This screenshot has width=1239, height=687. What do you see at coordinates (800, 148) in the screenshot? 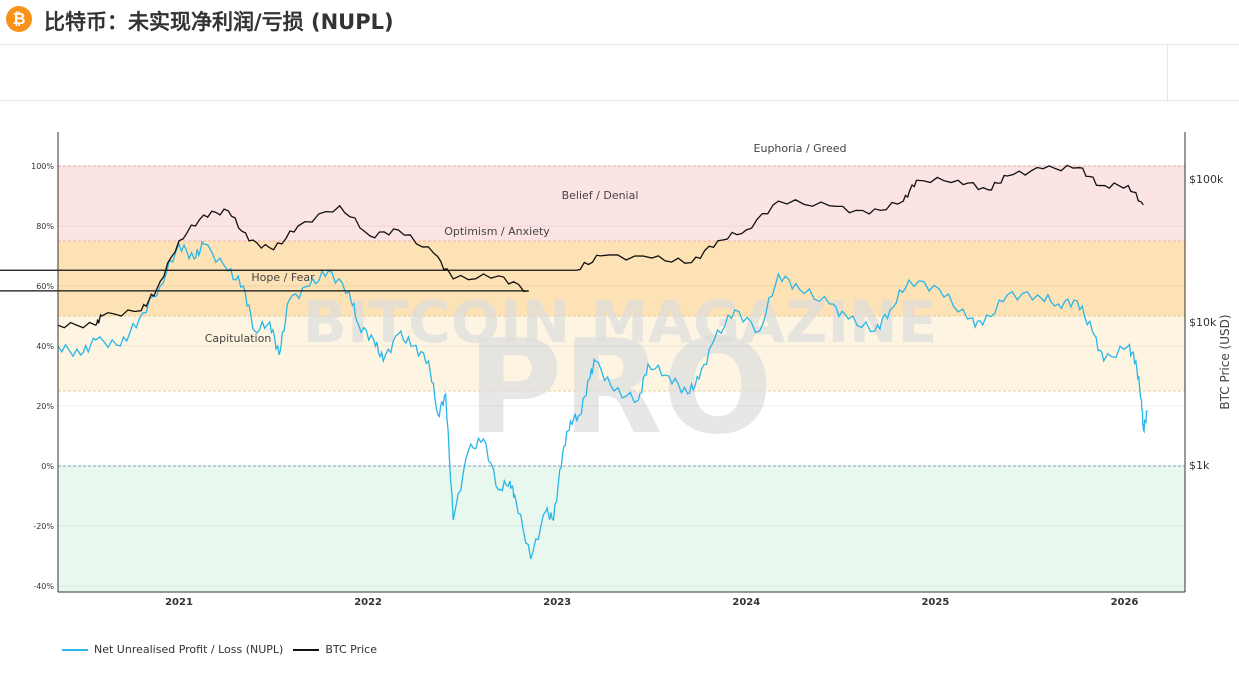
I see `zone-label: Euphoria / Greed` at bounding box center [800, 148].